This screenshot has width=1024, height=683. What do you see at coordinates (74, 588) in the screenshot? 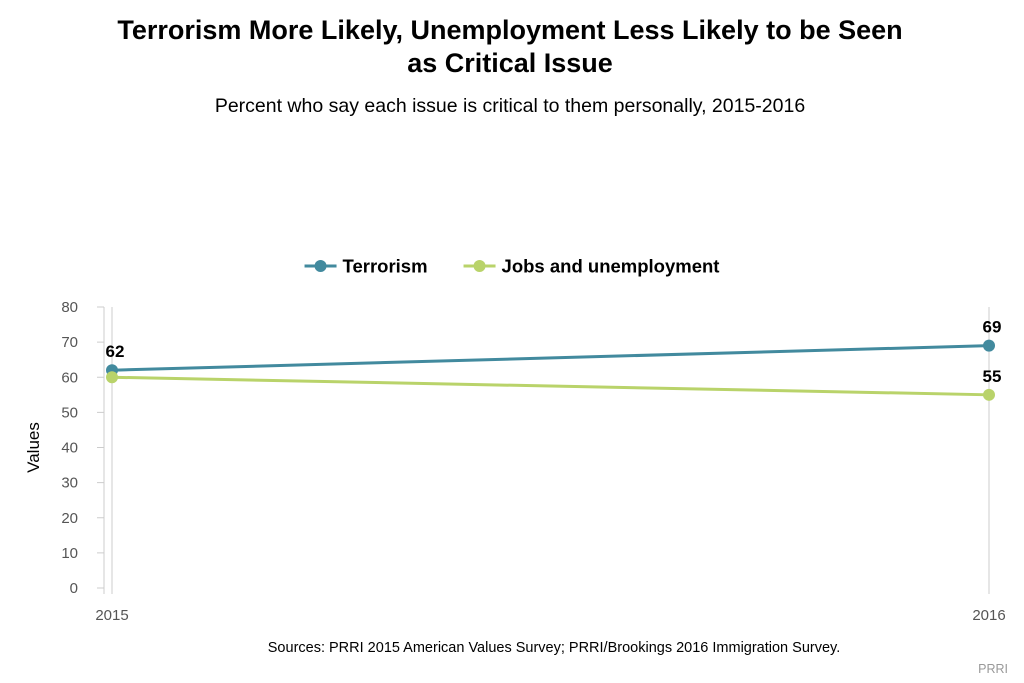
I see `y-tick-label: 0` at bounding box center [74, 588].